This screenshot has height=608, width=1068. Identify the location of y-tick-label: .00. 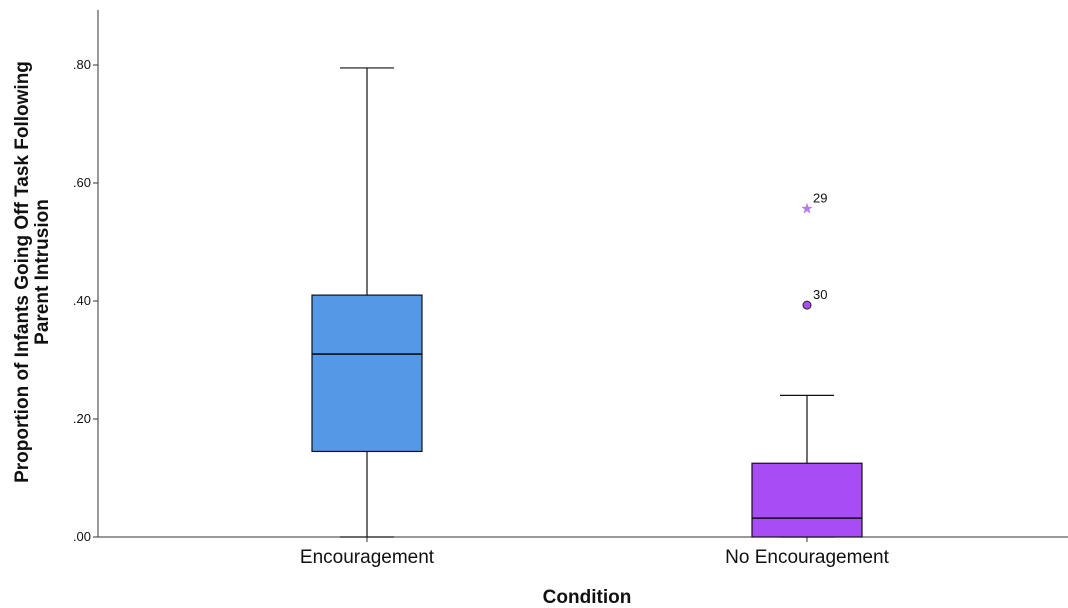
(82, 536).